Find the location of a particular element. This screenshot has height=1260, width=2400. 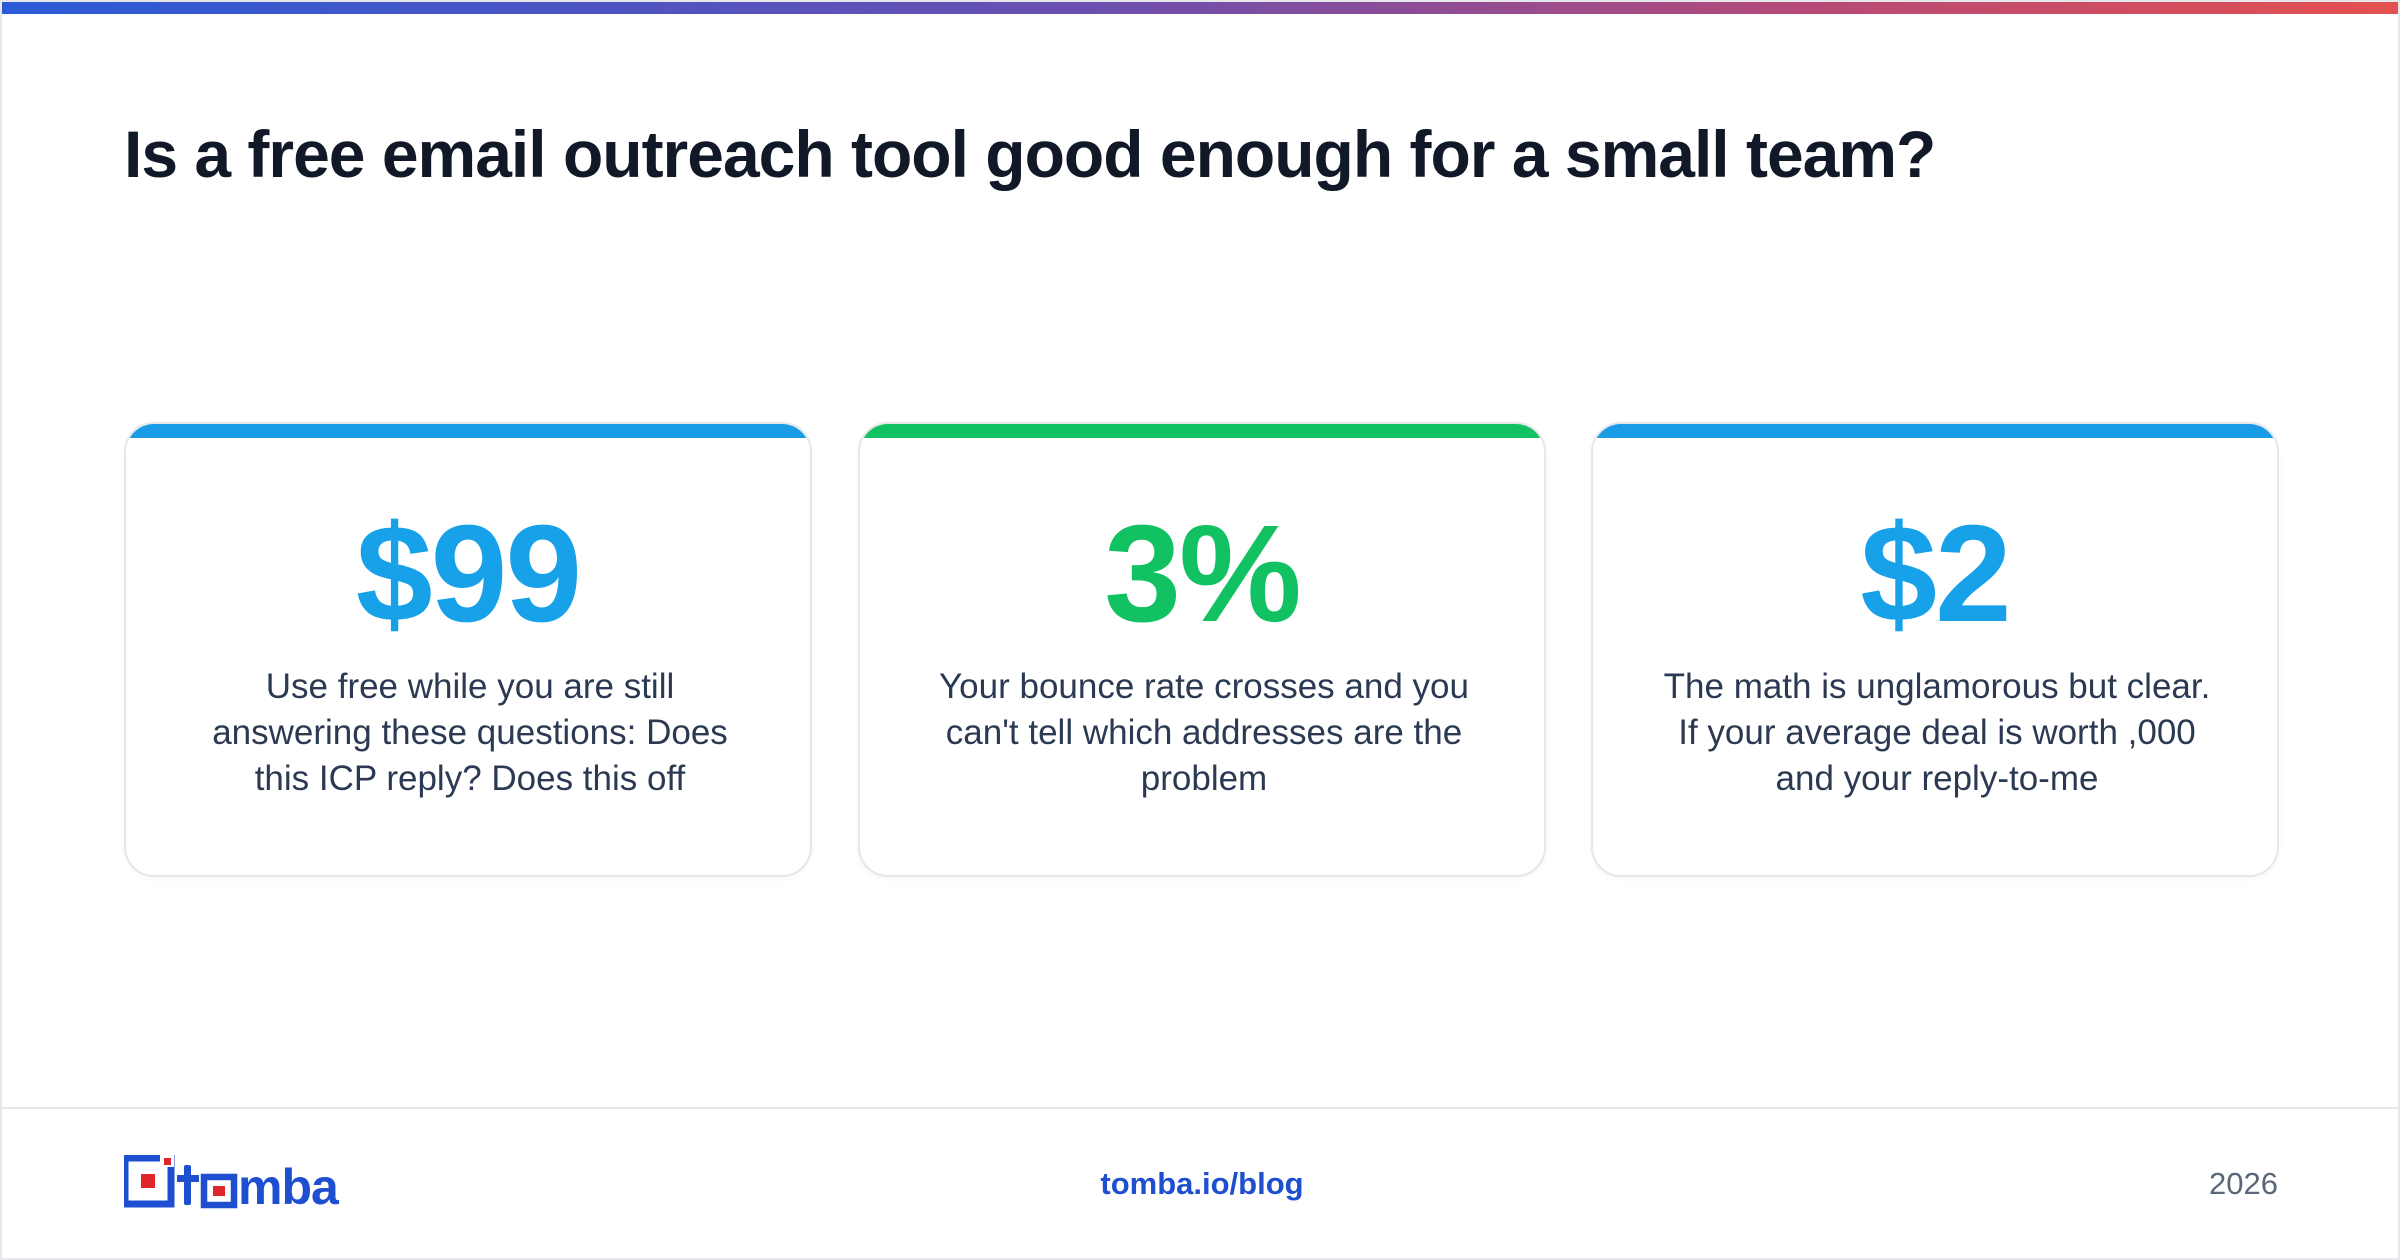

svg-text: mba is located at coordinates (289, 1184).